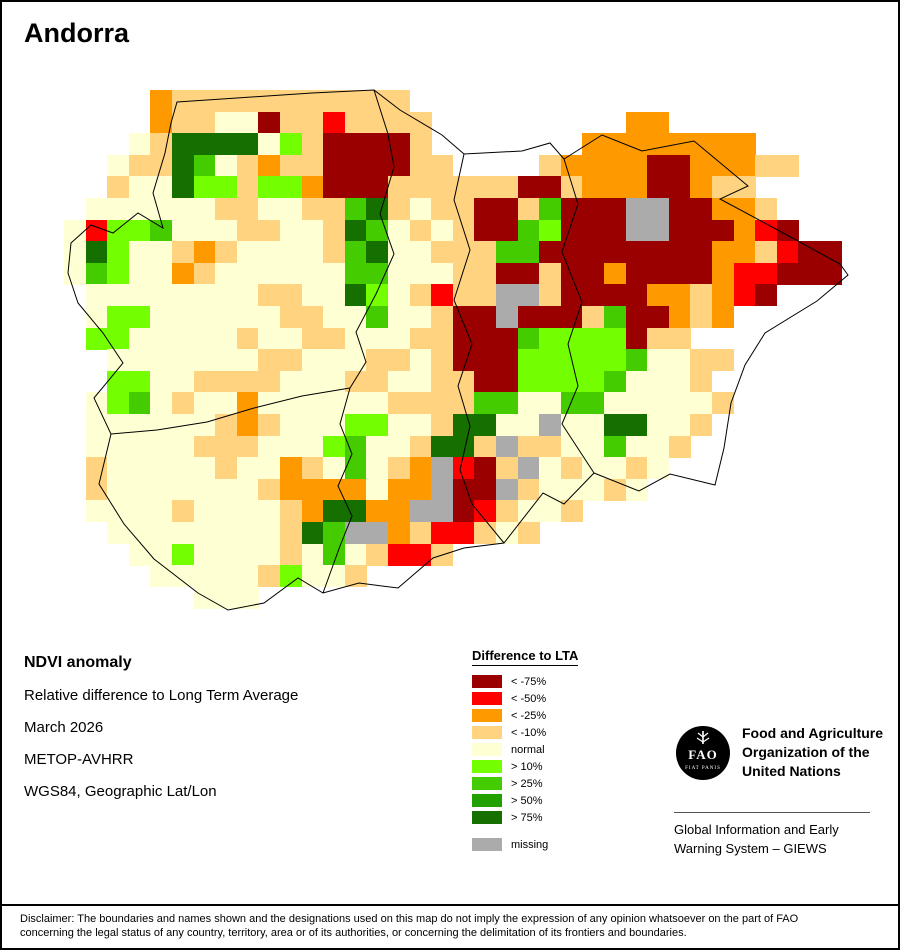  Describe the element at coordinates (813, 733) in the screenshot. I see `fao-org-line: Food and Agriculture` at that location.